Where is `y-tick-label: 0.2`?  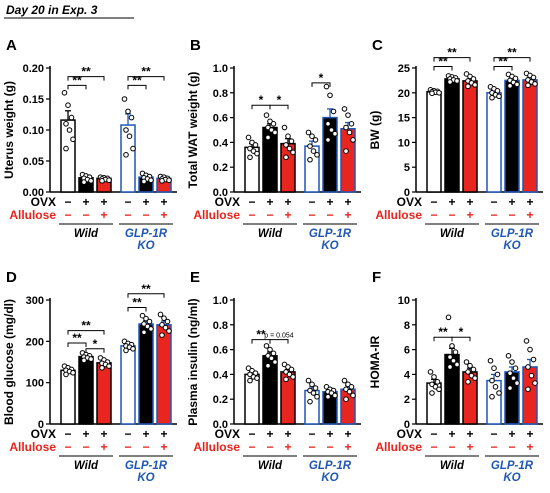
y-tick-label: 0.2 is located at coordinates (220, 400).